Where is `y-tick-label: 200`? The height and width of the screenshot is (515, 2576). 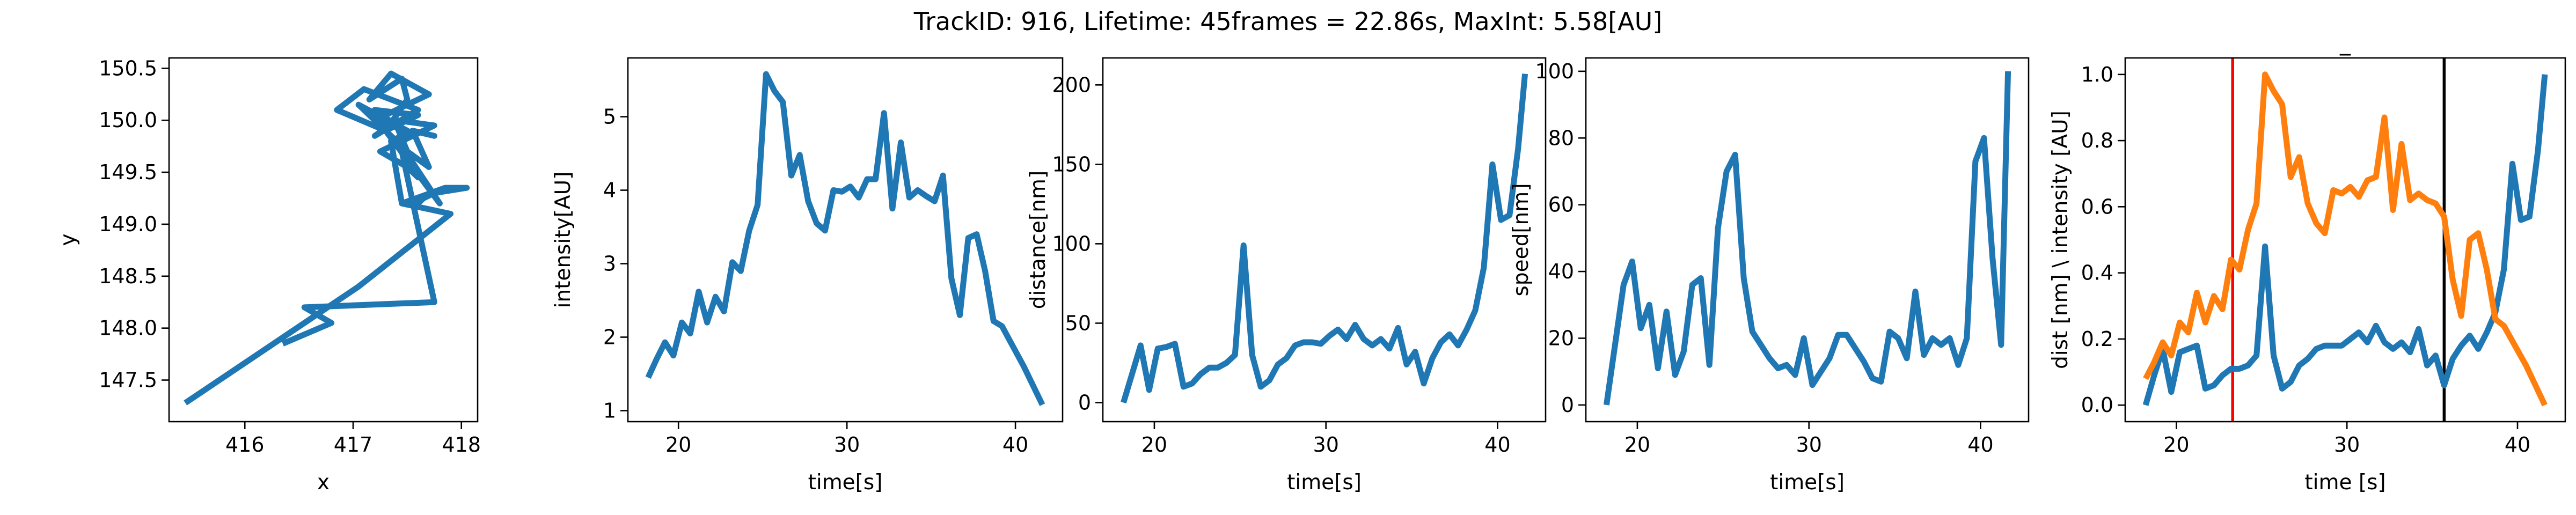 y-tick-label: 200 is located at coordinates (1071, 85).